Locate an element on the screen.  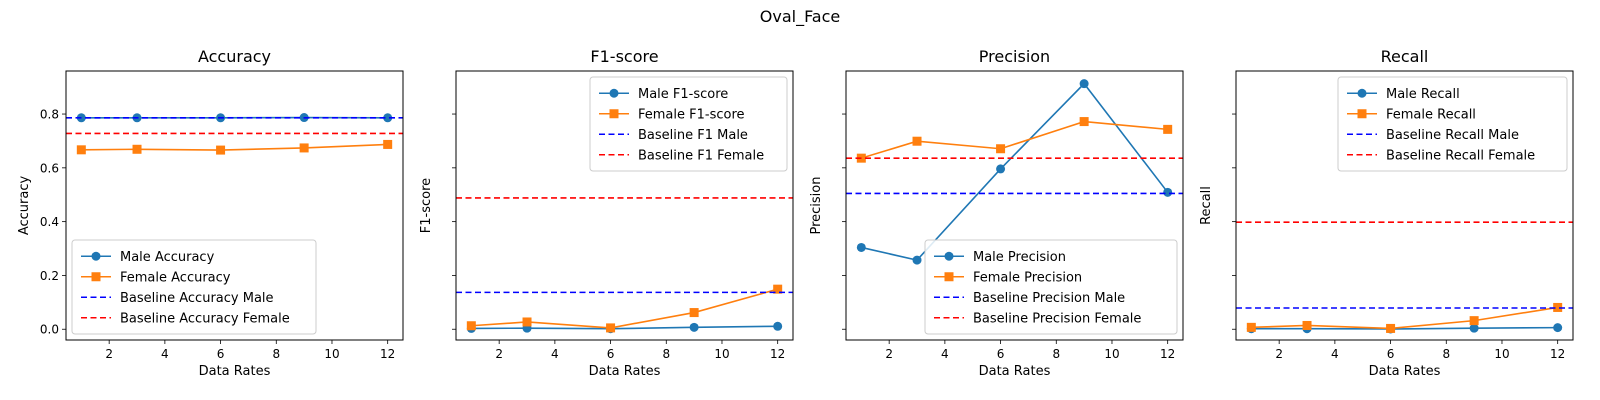
y-axis-label: Recall is located at coordinates (1206, 205).